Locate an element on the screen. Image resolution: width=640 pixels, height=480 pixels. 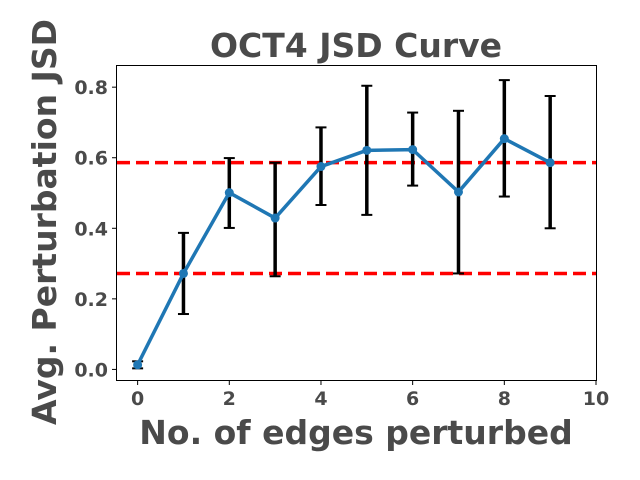
y-axis-label: Avg. Perturbation JSD is located at coordinates (44, 222).